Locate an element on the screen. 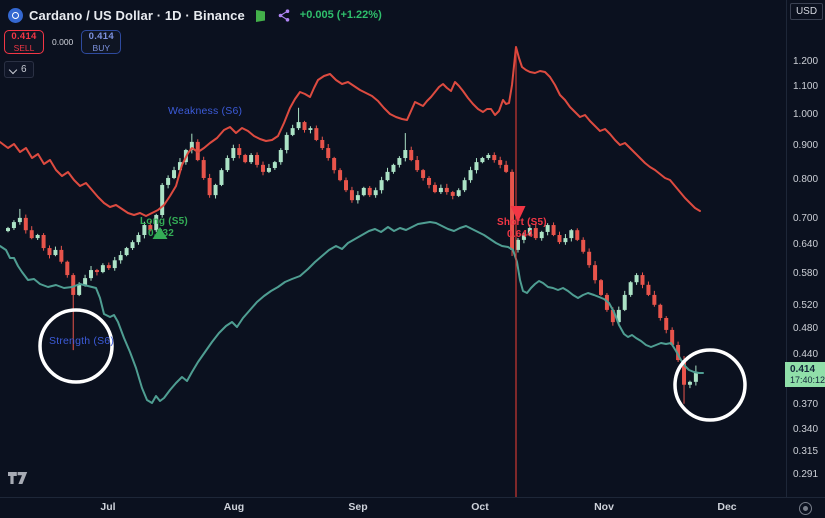 This screenshot has width=825, height=518. object-tree-toggle: 6 is located at coordinates (19, 69).